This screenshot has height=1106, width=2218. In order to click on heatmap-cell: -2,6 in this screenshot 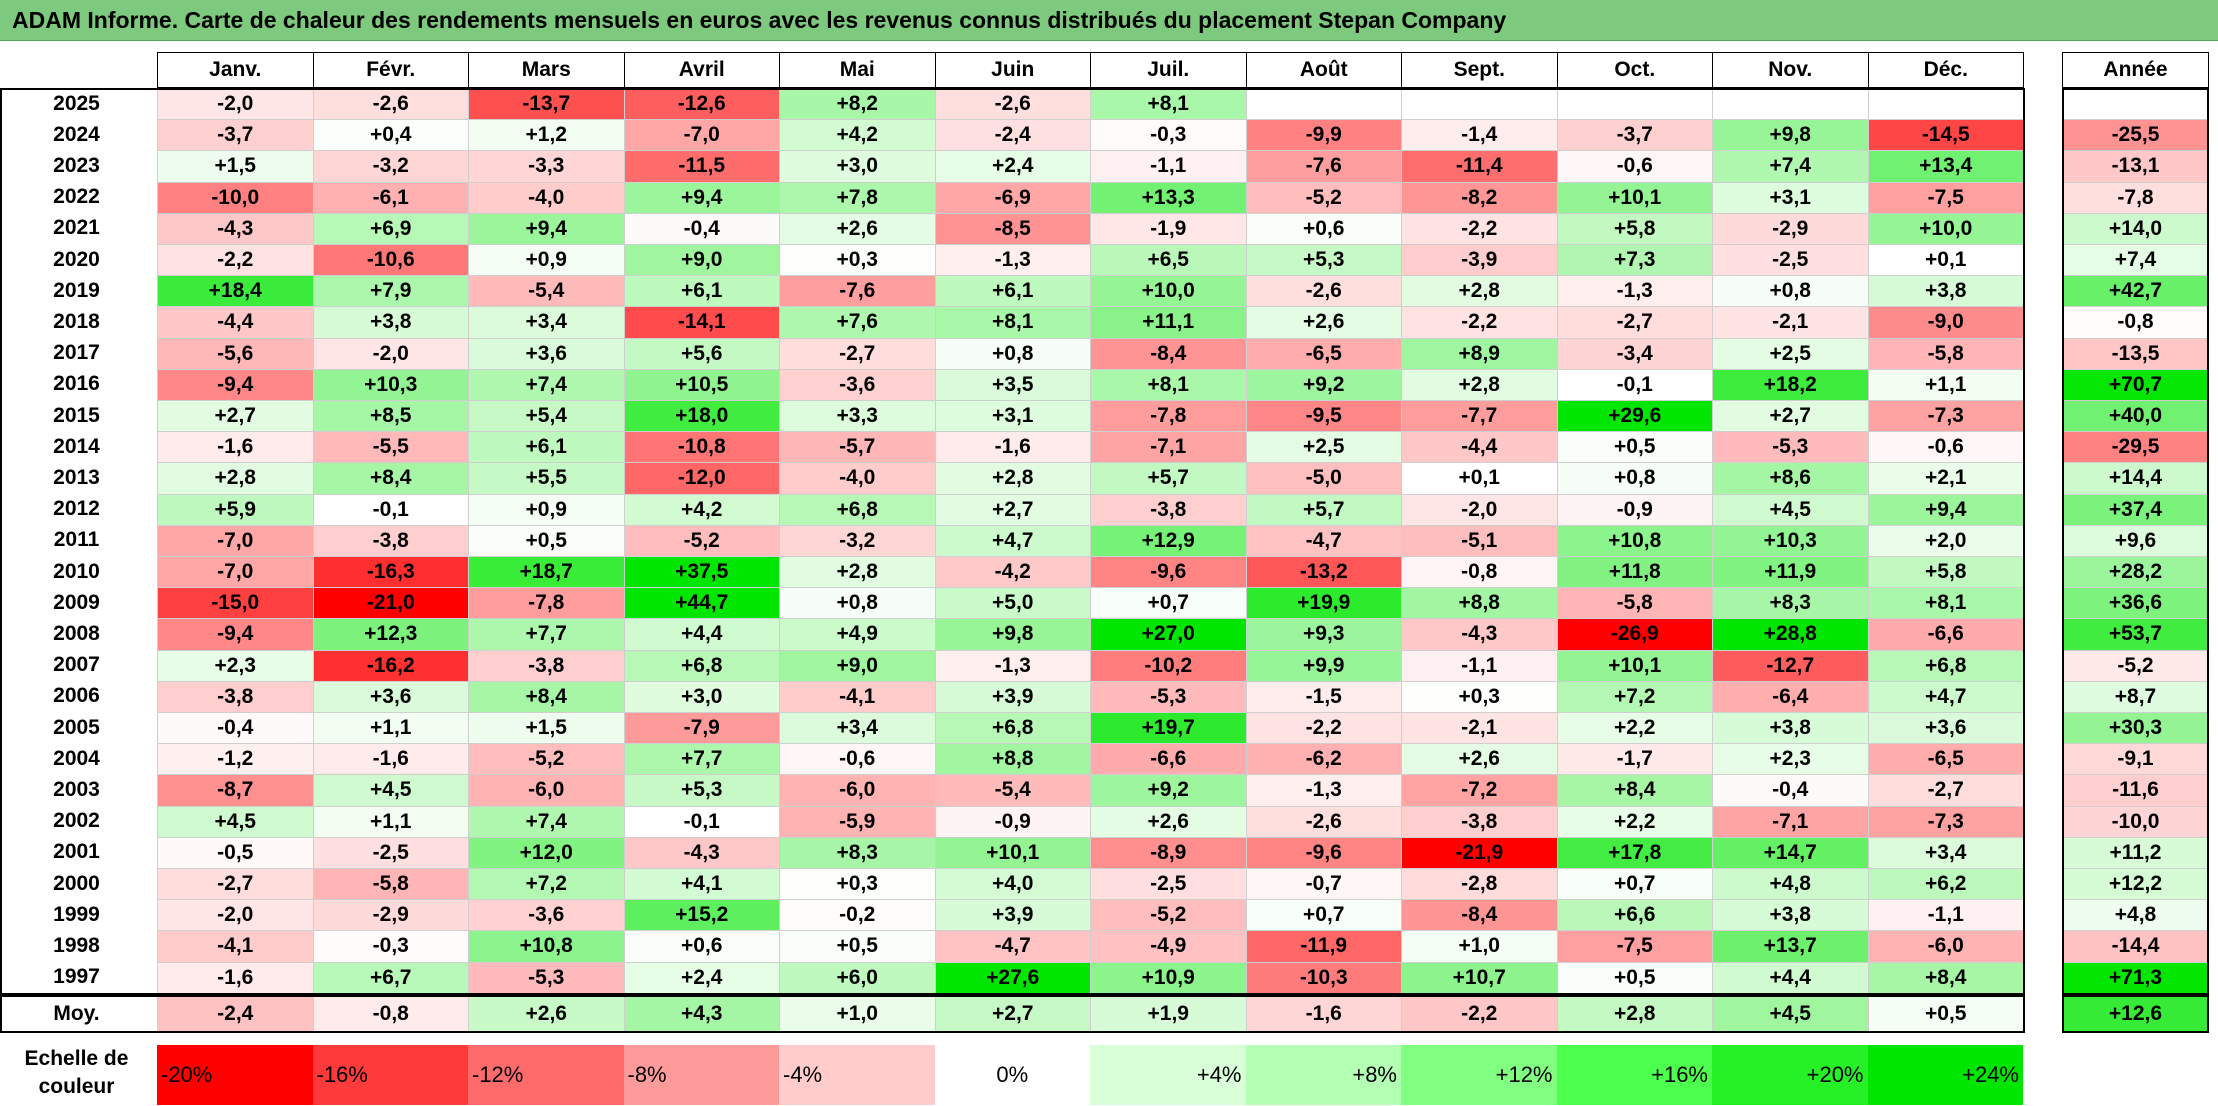, I will do `click(1323, 291)`.